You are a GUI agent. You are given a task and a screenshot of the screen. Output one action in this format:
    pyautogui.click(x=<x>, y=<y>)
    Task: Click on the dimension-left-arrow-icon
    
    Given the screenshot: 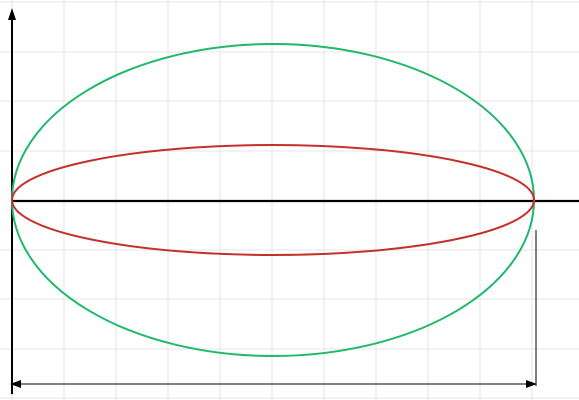 What is the action you would take?
    pyautogui.click(x=15, y=384)
    